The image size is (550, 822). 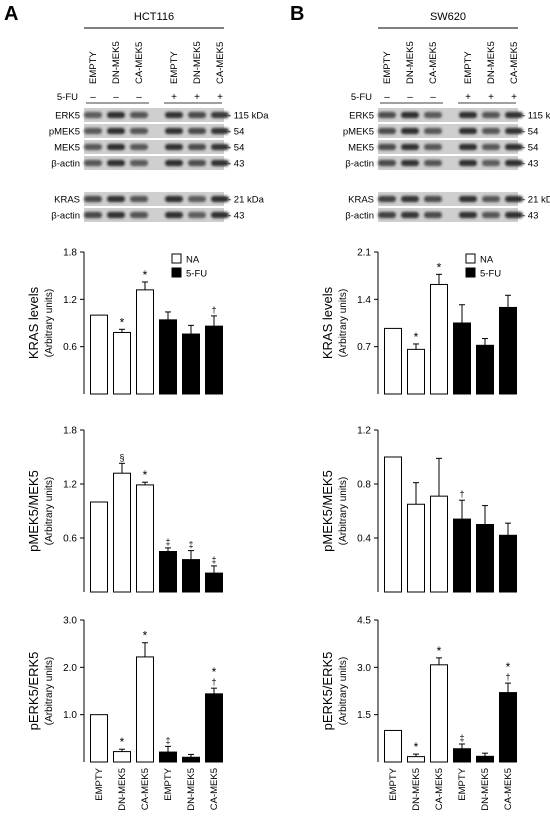 I want to click on panel-letter: B, so click(x=297, y=14).